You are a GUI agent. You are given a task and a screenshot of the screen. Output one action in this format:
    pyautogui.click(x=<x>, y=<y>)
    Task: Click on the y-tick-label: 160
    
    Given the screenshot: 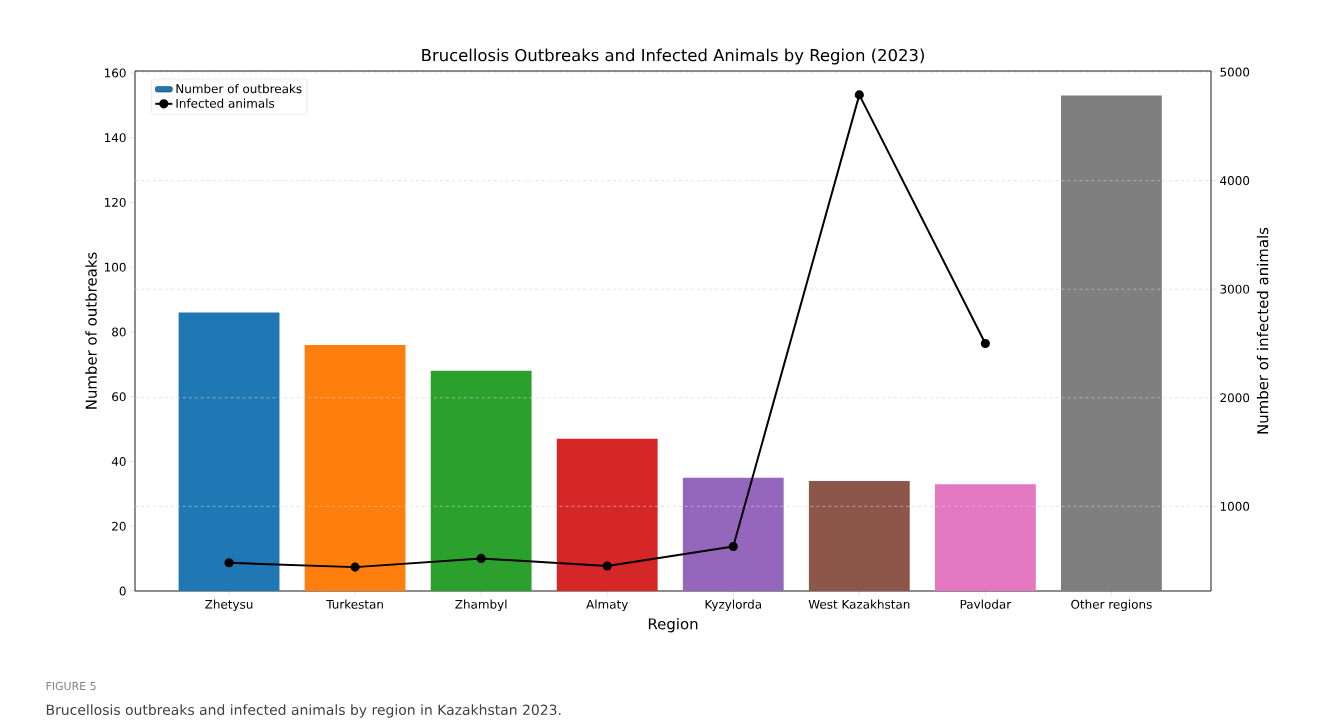 What is the action you would take?
    pyautogui.click(x=115, y=73)
    